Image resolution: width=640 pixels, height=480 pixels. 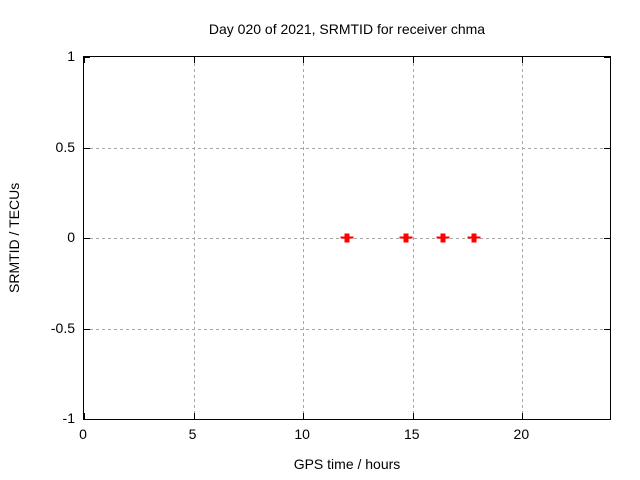 What do you see at coordinates (302, 434) in the screenshot?
I see `x-tick-label: 10` at bounding box center [302, 434].